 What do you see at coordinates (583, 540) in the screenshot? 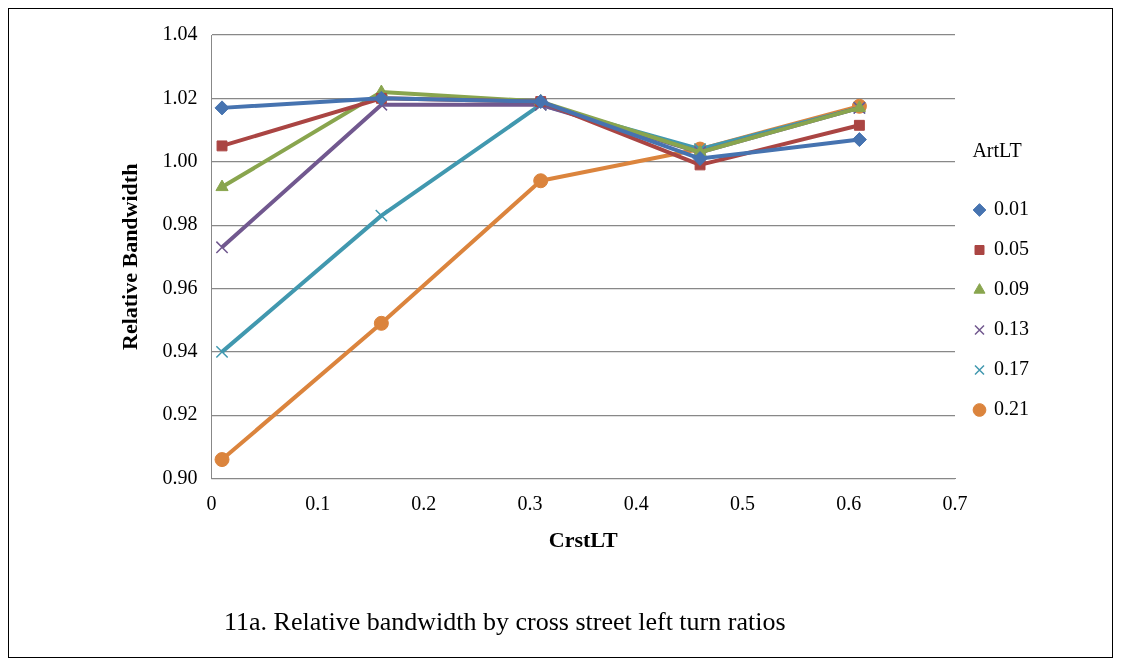
I see `x-axis-title: CrstLT` at bounding box center [583, 540].